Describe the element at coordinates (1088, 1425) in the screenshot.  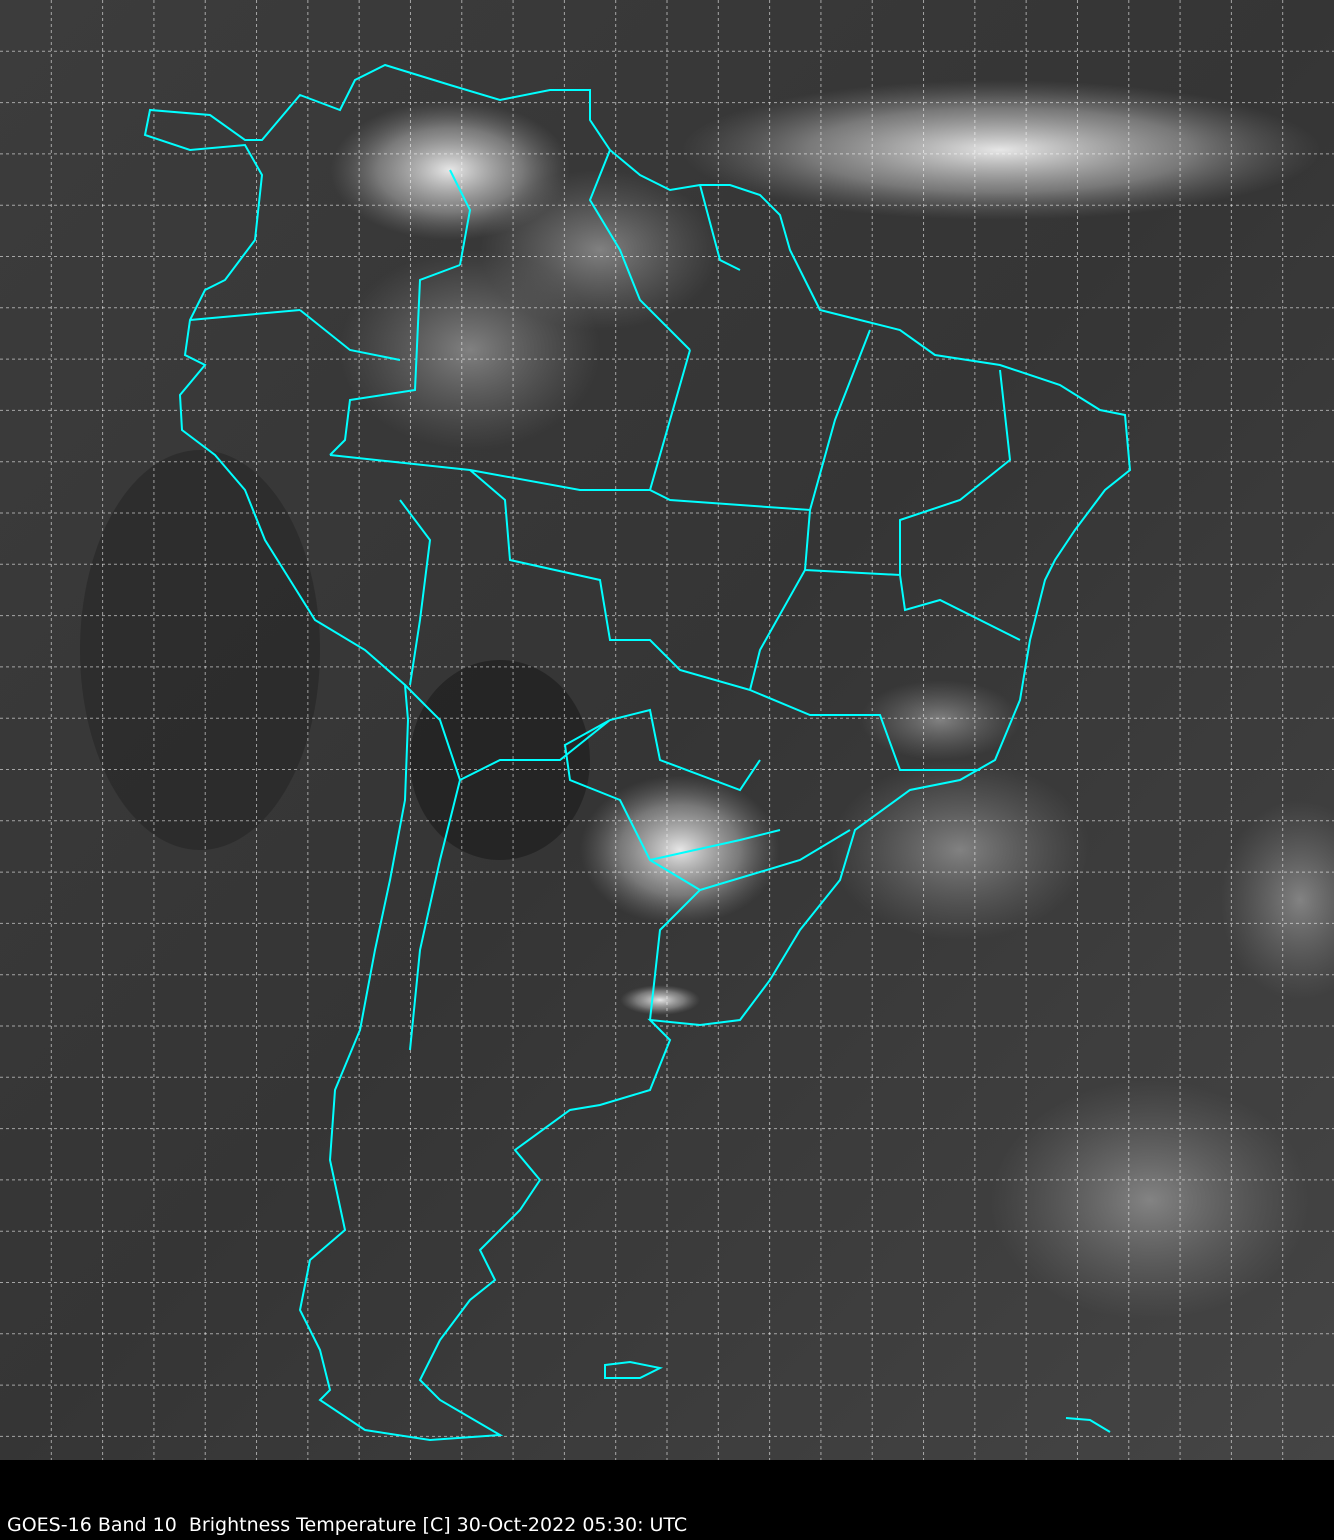
I see `south-georgia` at that location.